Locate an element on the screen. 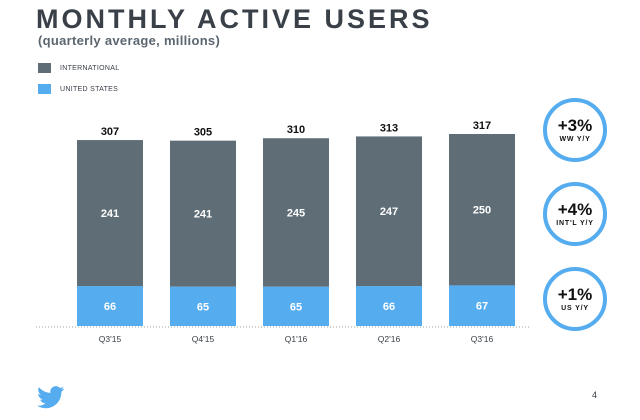 This screenshot has width=640, height=420. x-tick-label: Q3'16 is located at coordinates (482, 339).